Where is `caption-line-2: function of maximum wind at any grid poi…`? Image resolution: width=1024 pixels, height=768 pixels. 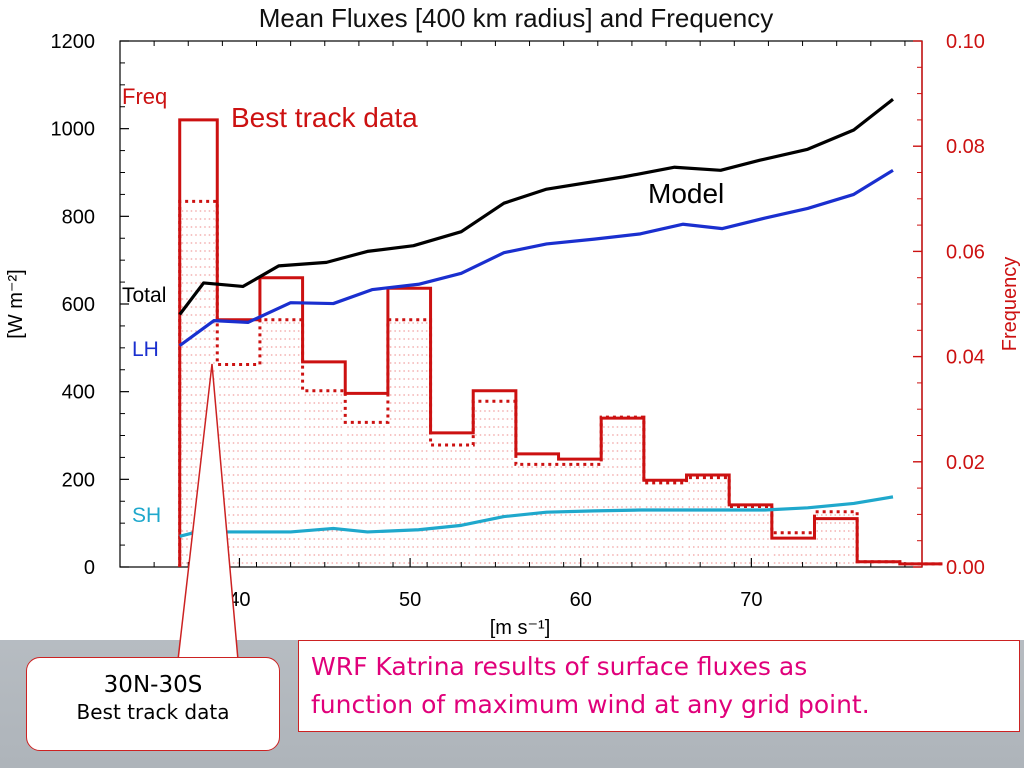 caption-line-2: function of maximum wind at any grid poi… is located at coordinates (590, 704).